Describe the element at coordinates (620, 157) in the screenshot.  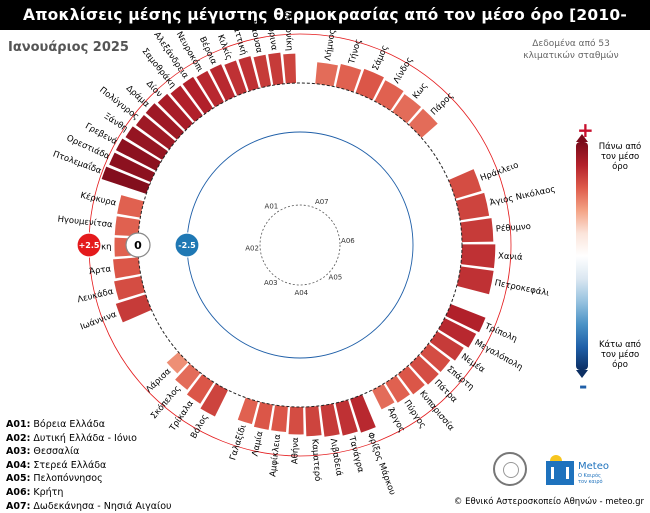
I see `colorbar-top-label-line: τον μέσο` at that location.